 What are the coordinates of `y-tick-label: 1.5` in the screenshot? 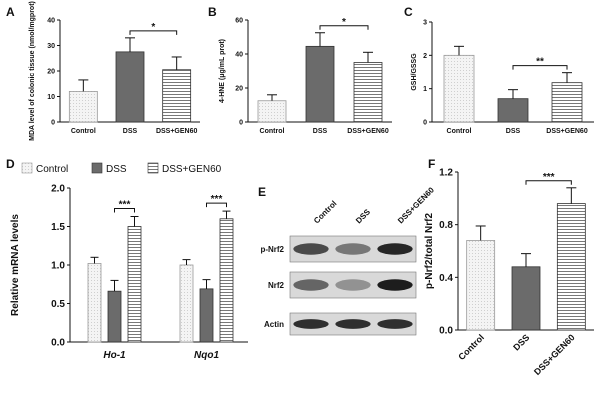 It's located at (58, 227).